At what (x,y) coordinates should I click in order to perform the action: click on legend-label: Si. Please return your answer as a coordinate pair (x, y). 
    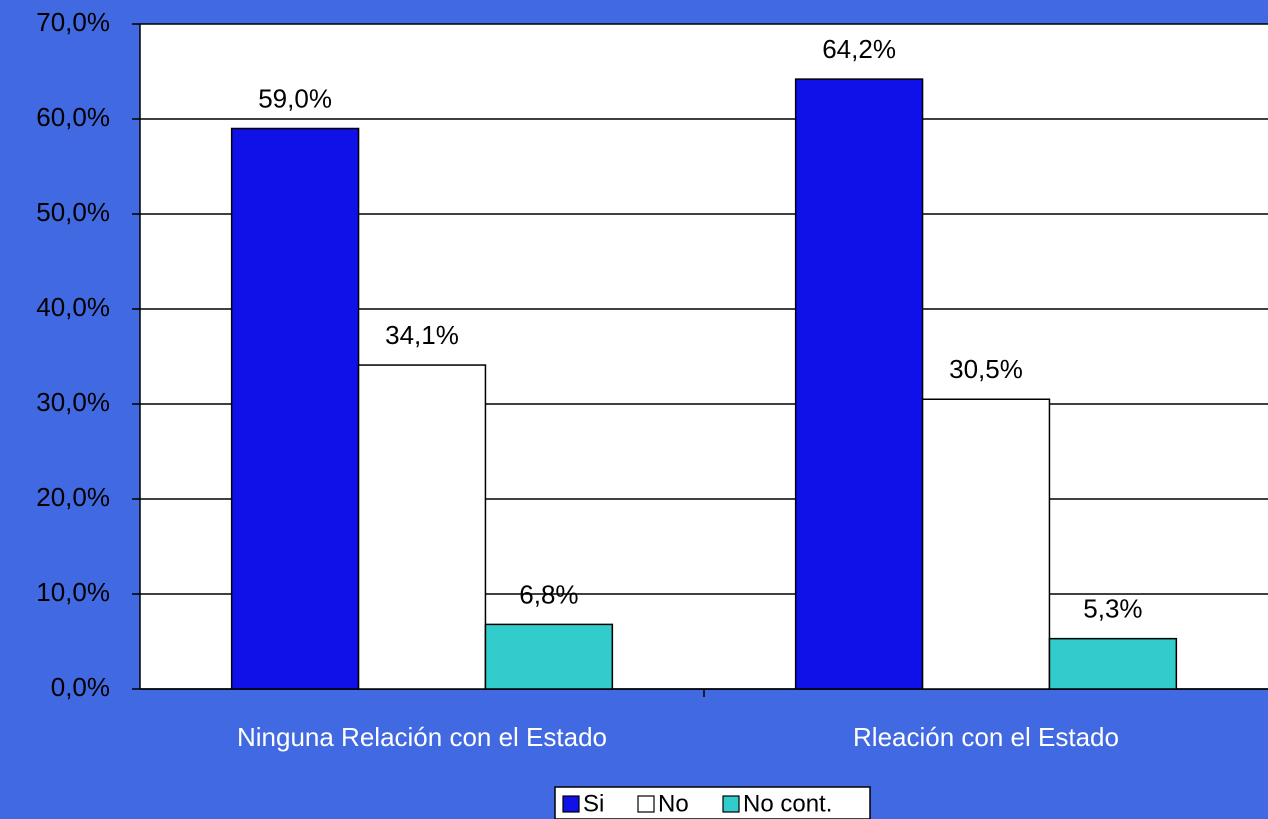
    Looking at the image, I should click on (593, 803).